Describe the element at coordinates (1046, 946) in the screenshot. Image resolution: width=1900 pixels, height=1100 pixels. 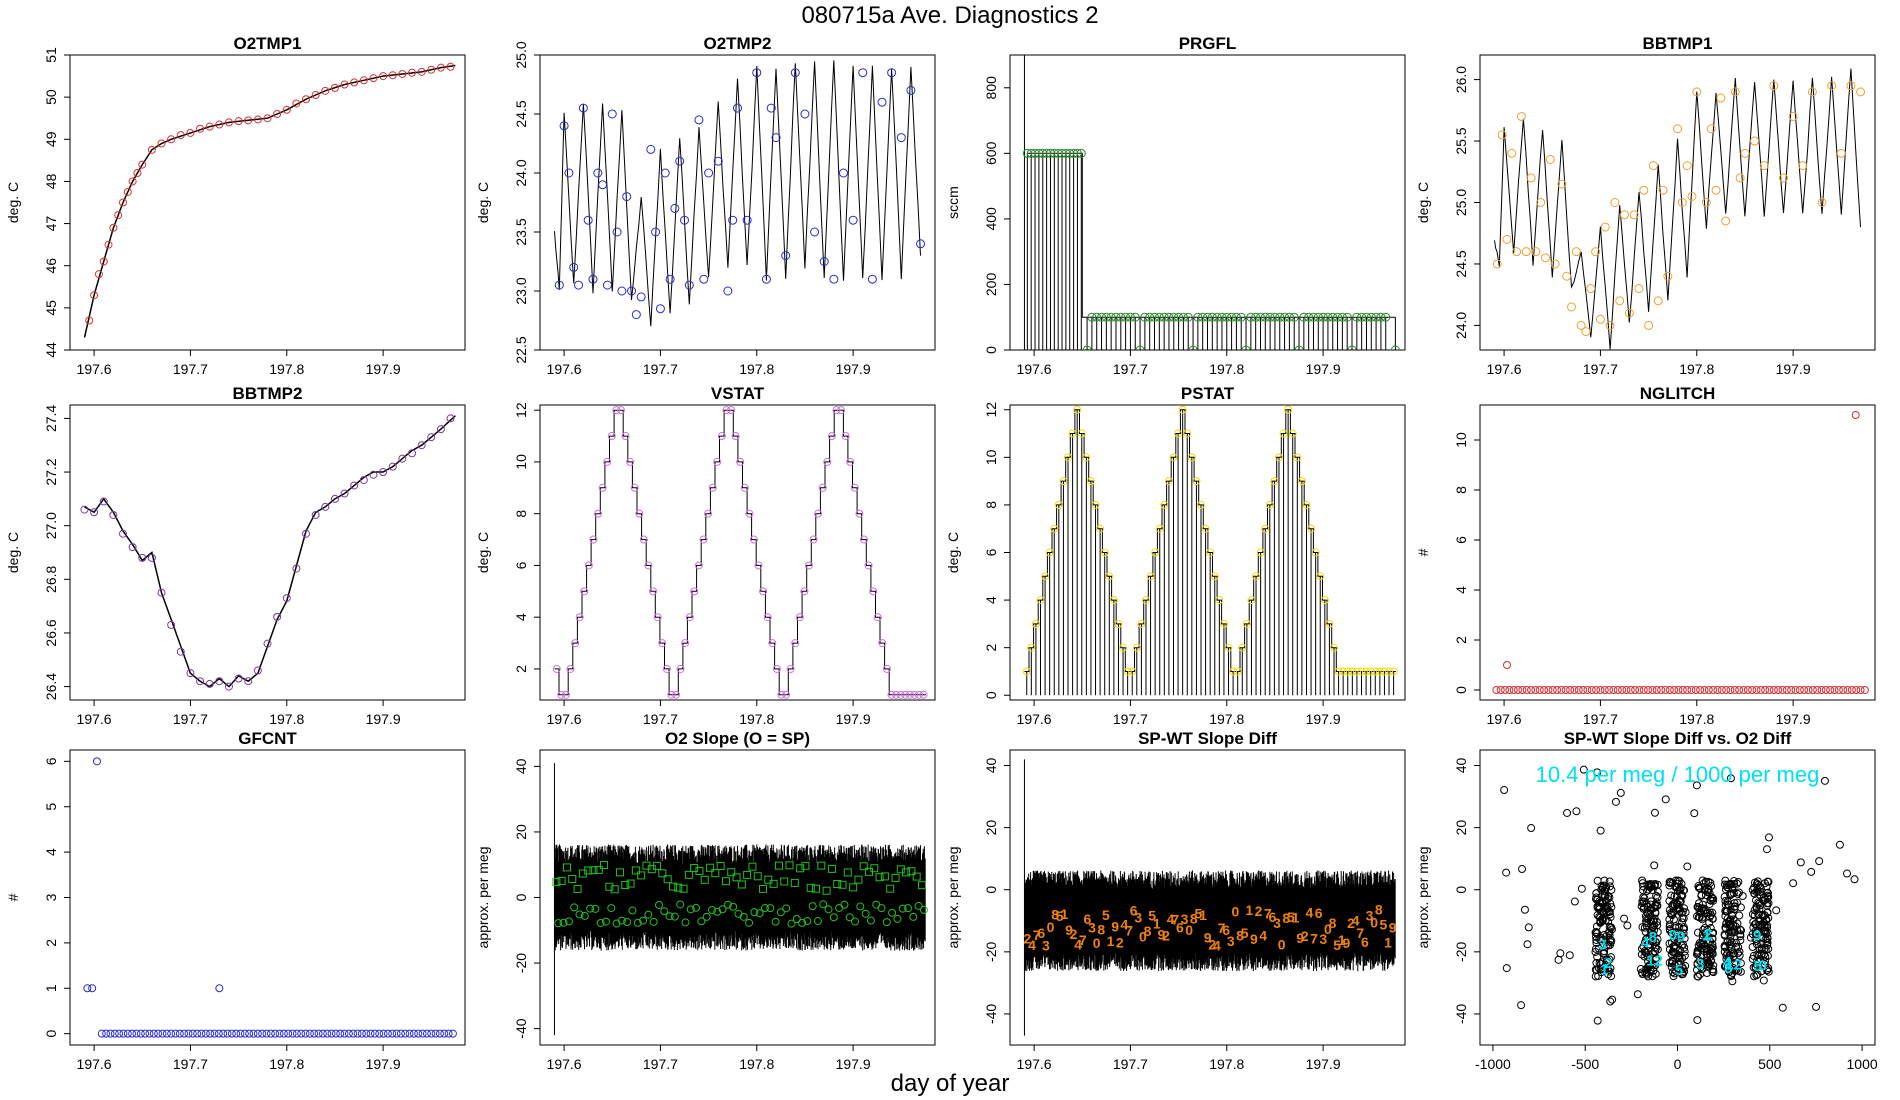
I see `digit-marker: 3` at that location.